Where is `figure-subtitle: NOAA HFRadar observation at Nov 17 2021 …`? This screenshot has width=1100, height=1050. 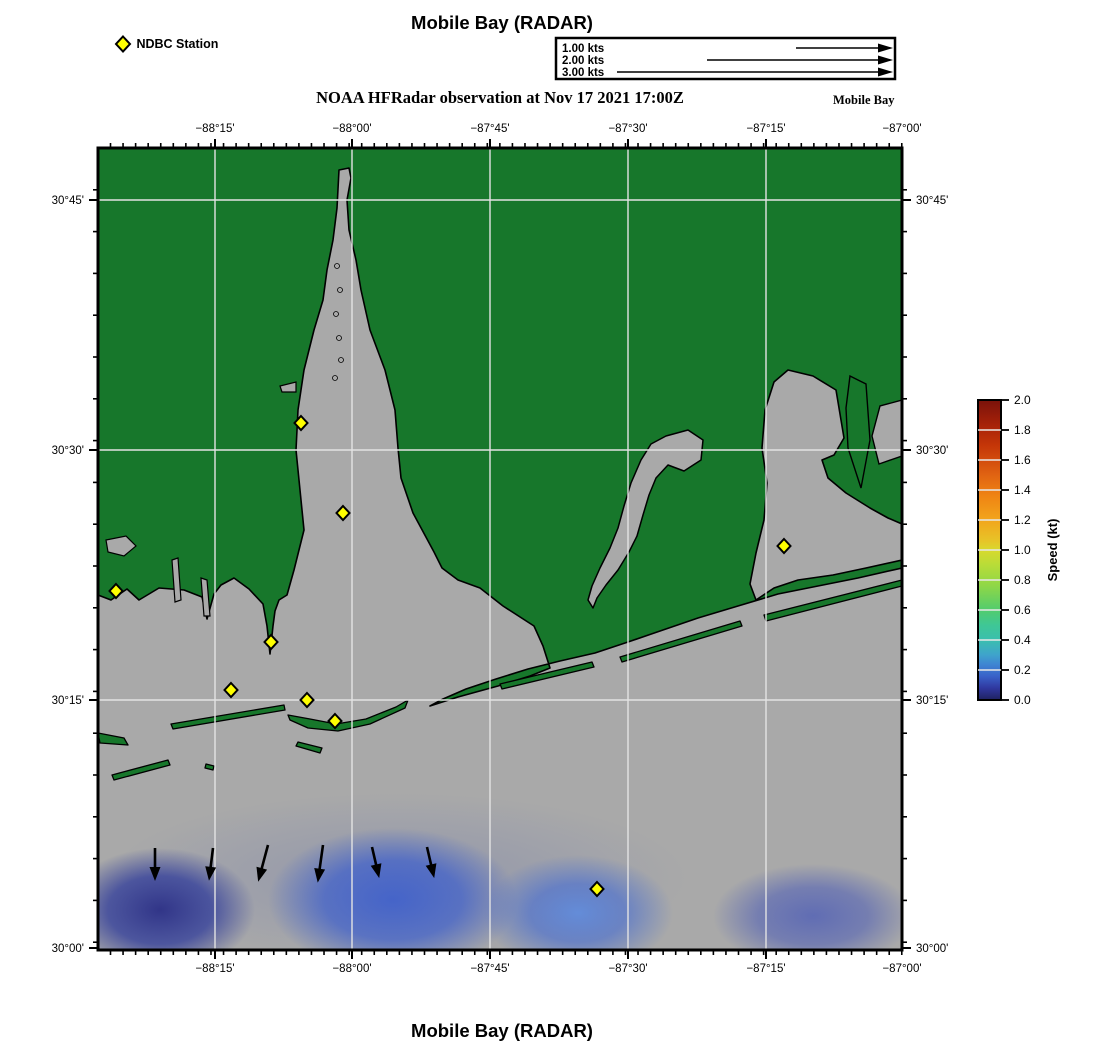 figure-subtitle: NOAA HFRadar observation at Nov 17 2021 … is located at coordinates (500, 97).